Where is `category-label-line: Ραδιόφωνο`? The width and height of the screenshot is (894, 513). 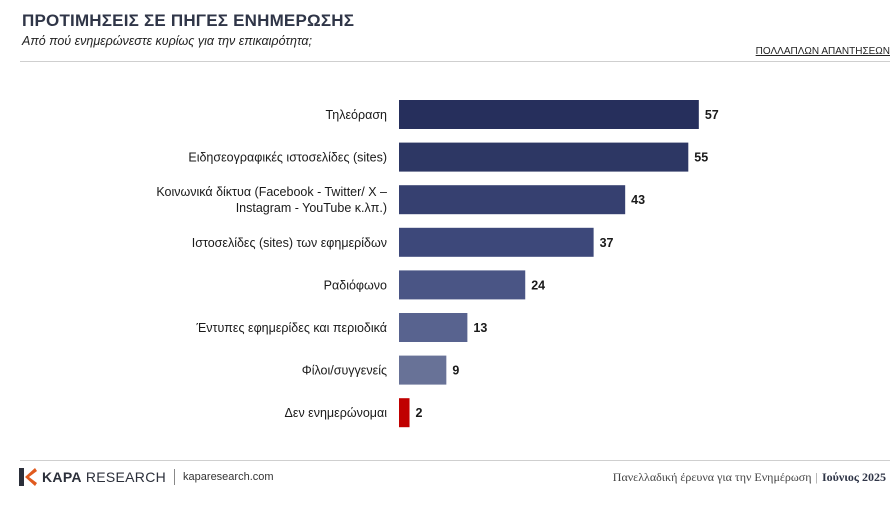
category-label-line: Ραδιόφωνο is located at coordinates (355, 285).